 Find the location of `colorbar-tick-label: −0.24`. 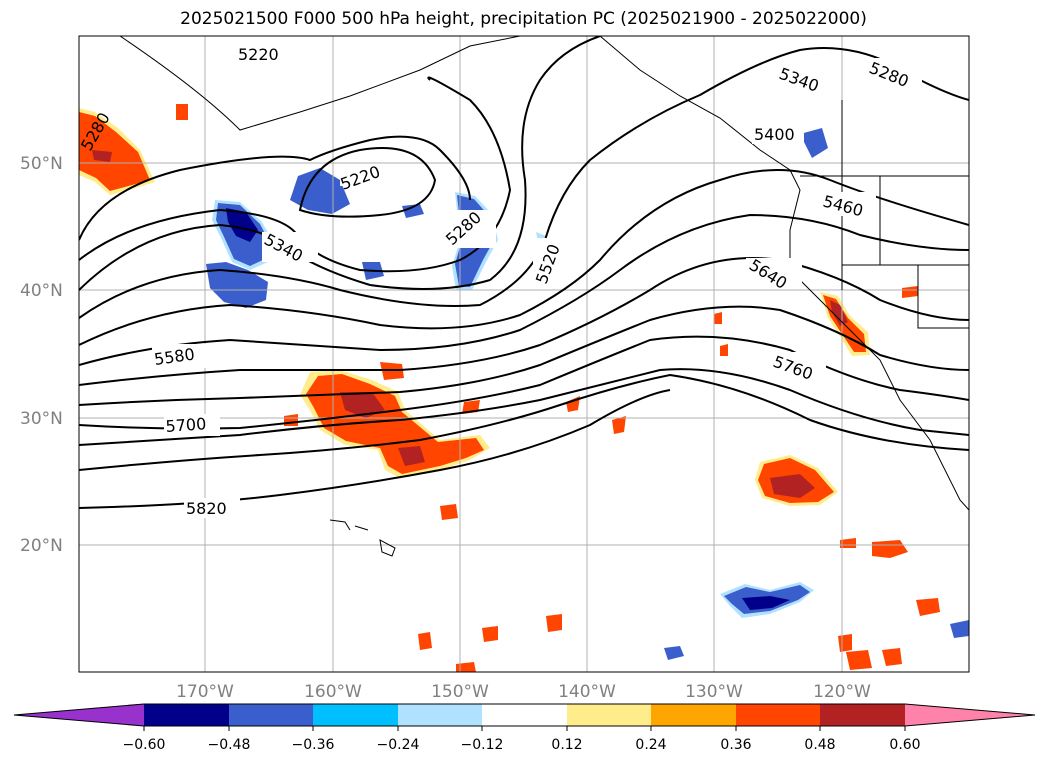

colorbar-tick-label: −0.24 is located at coordinates (398, 745).